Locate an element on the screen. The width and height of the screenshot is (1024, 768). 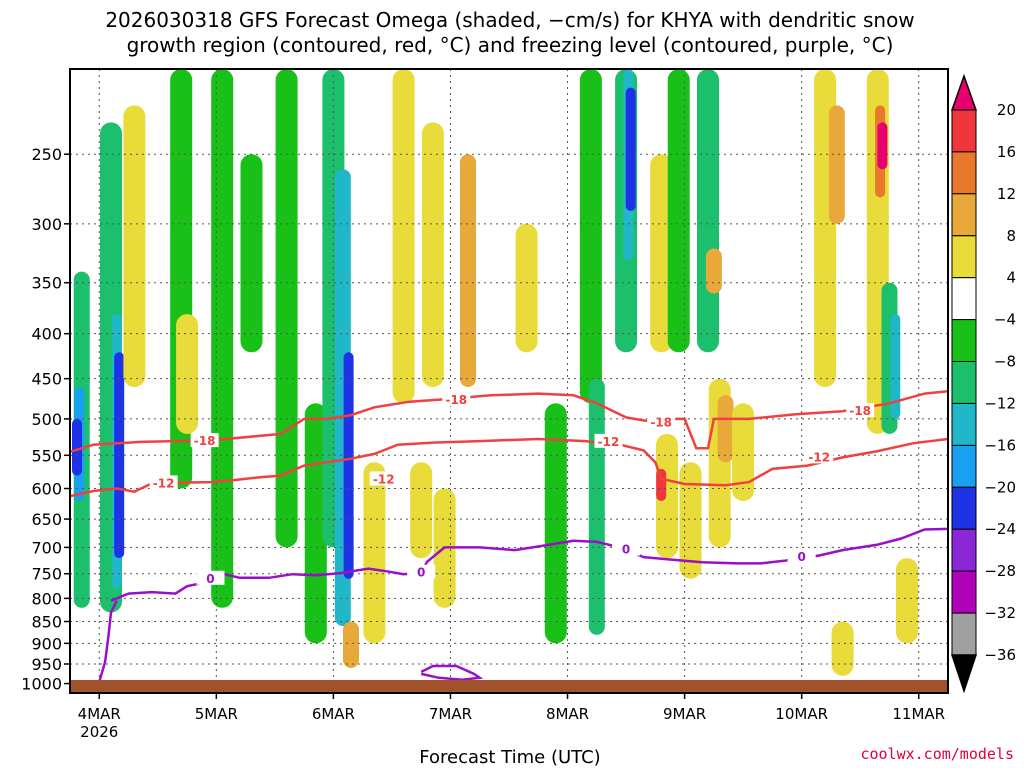
colorbar-label-0: 20 is located at coordinates (1006, 110).